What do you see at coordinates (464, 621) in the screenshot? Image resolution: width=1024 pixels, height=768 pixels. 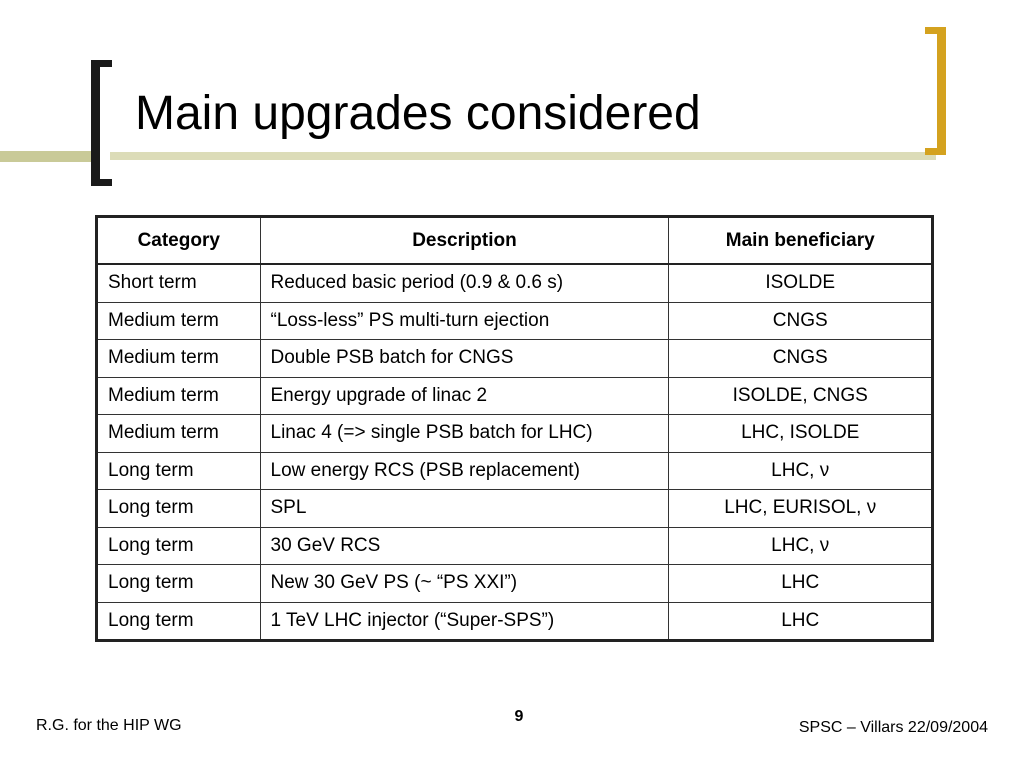 I see `cell-description: 1 TeV LHC injector (“Super-SPS”)` at bounding box center [464, 621].